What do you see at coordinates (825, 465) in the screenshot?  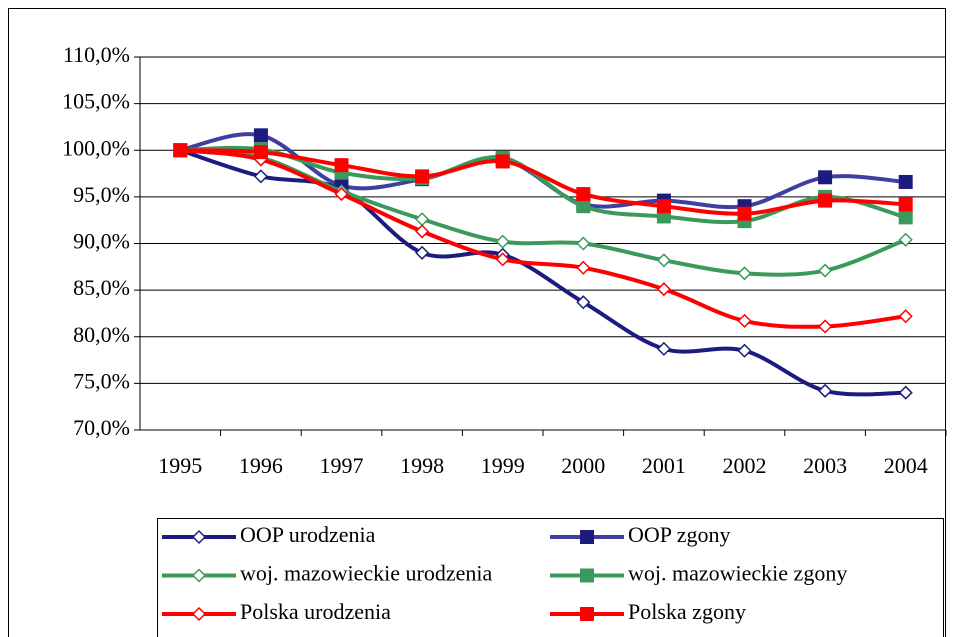 I see `x-tick-label: 2003` at bounding box center [825, 465].